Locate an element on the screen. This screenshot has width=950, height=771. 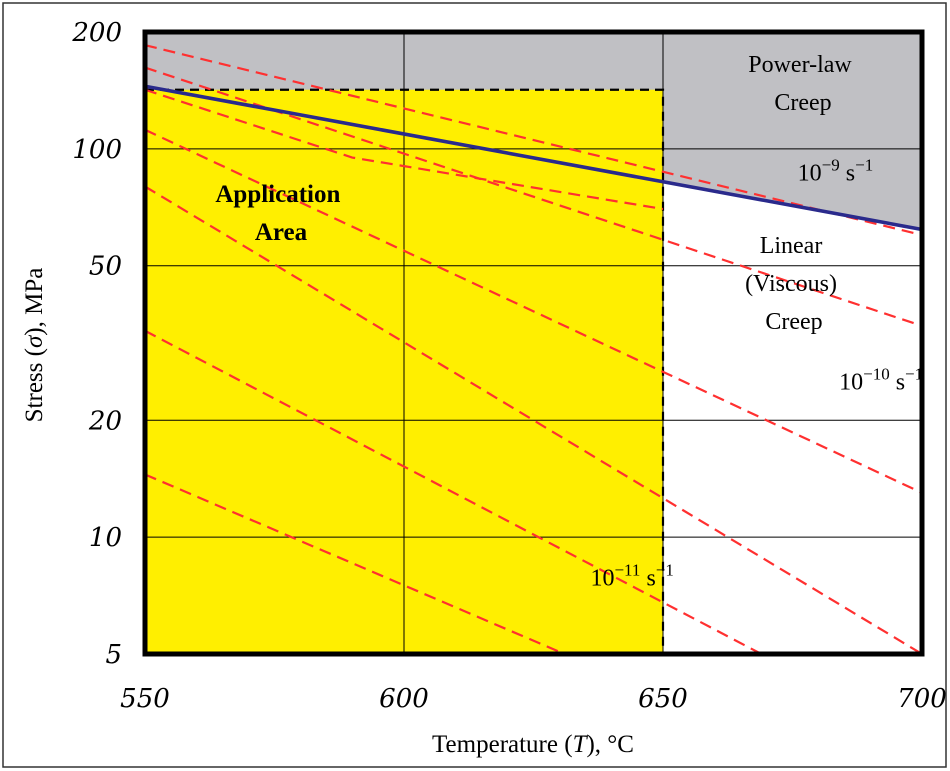
y-axis-title-symbol: σ is located at coordinates (34, 341).